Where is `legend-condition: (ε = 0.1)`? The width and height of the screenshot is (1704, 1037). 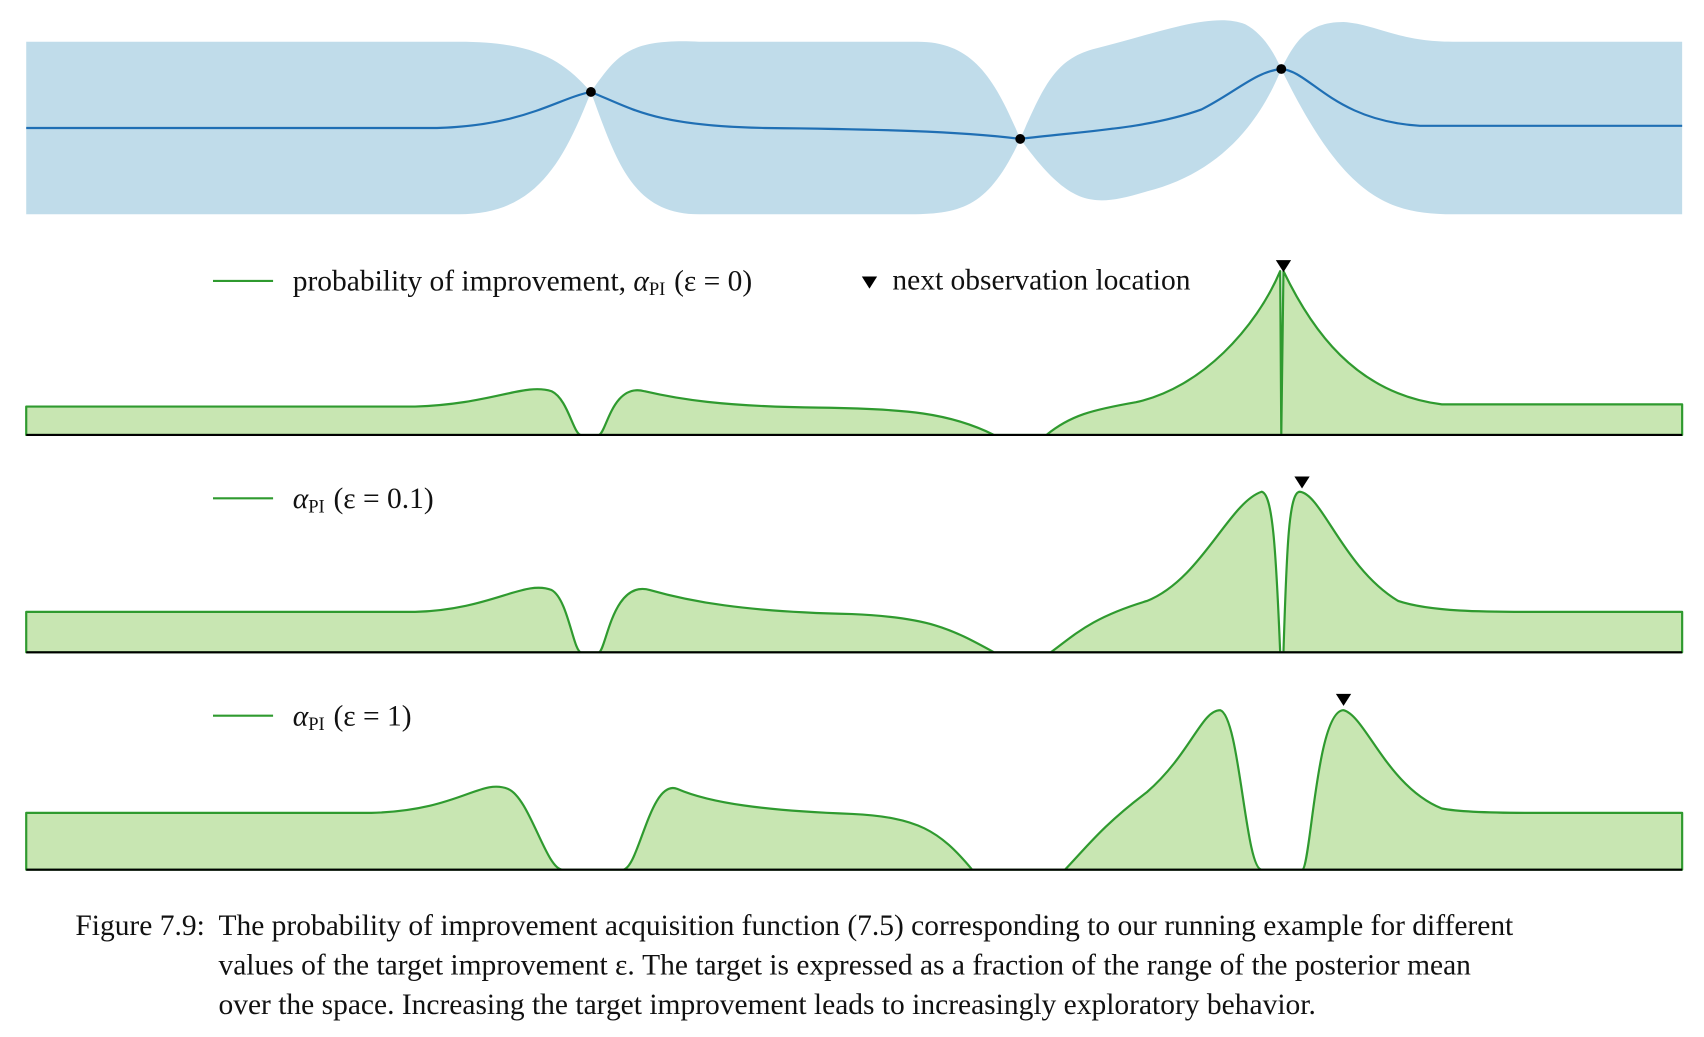 legend-condition: (ε = 0.1) is located at coordinates (383, 499).